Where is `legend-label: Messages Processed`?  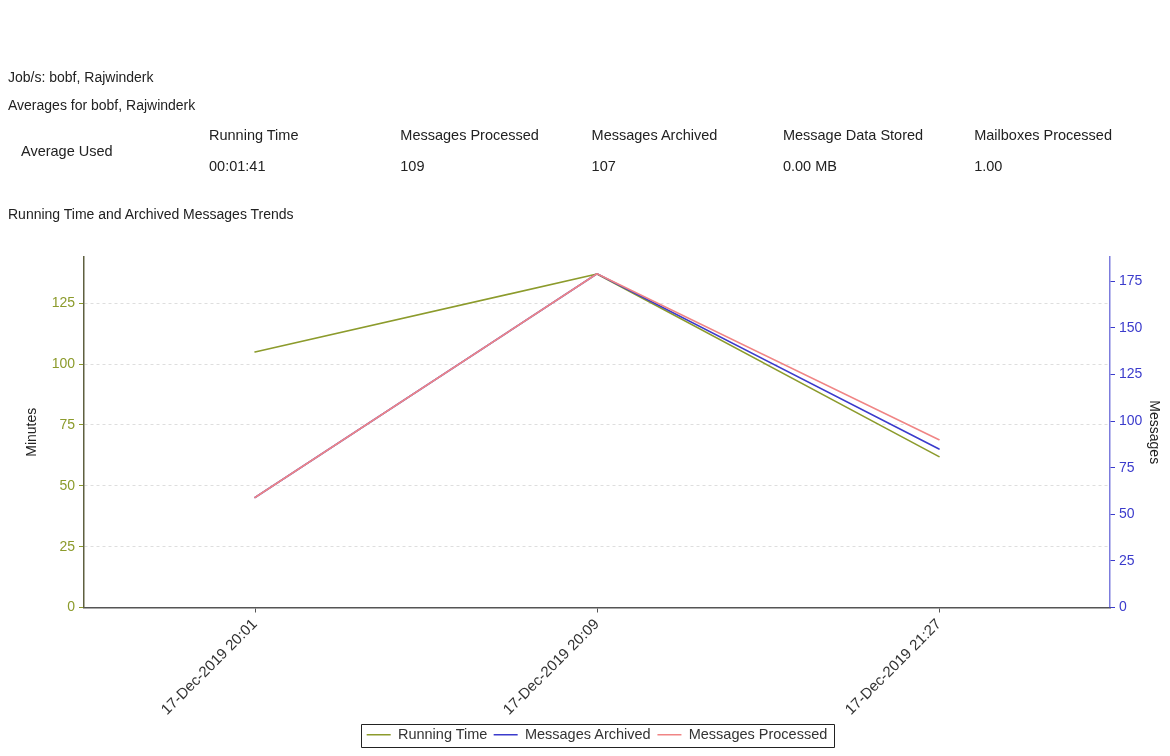 legend-label: Messages Processed is located at coordinates (758, 733).